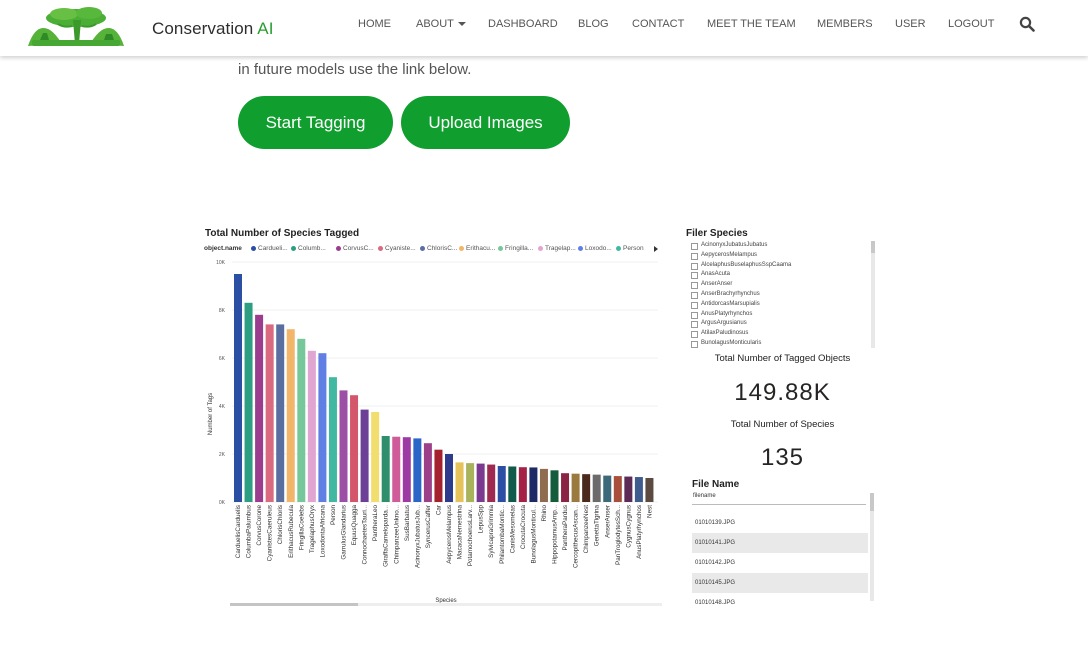  I want to click on filter-option: AcinonyxJubatusJubatus, so click(781, 246).